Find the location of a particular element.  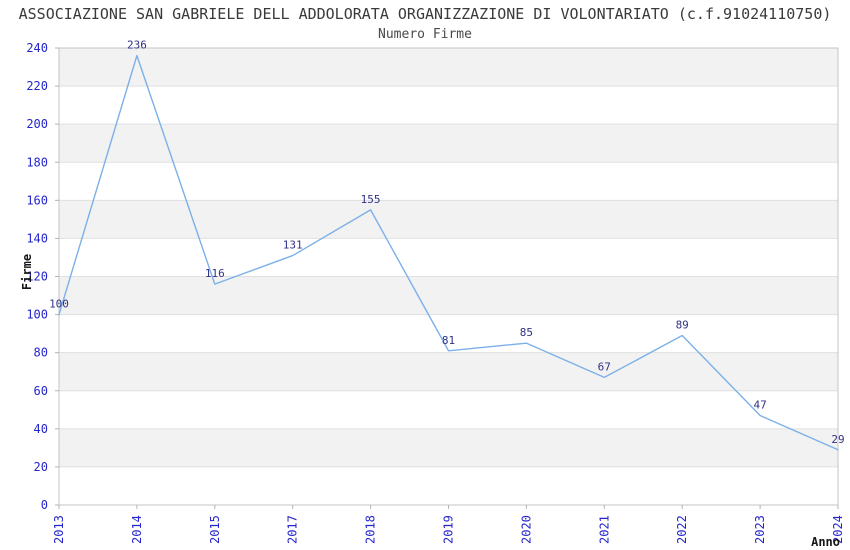

y-tick-label: 140 is located at coordinates (37, 238).